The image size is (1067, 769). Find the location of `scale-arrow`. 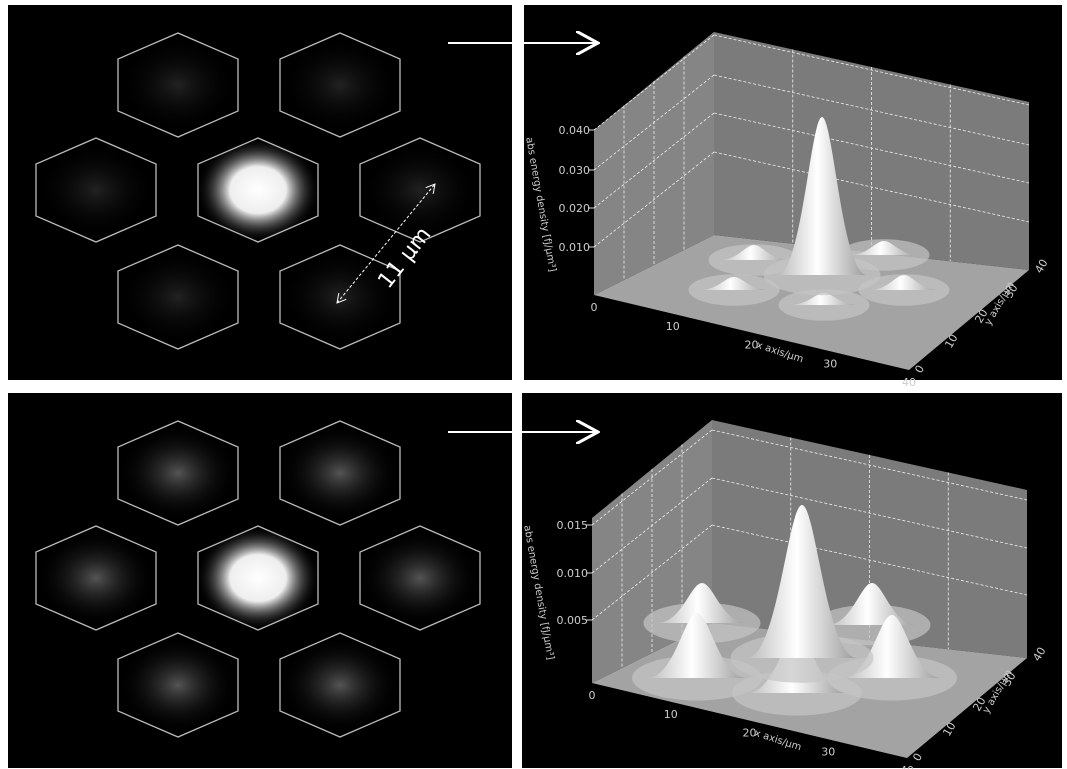

scale-arrow is located at coordinates (386, 243).